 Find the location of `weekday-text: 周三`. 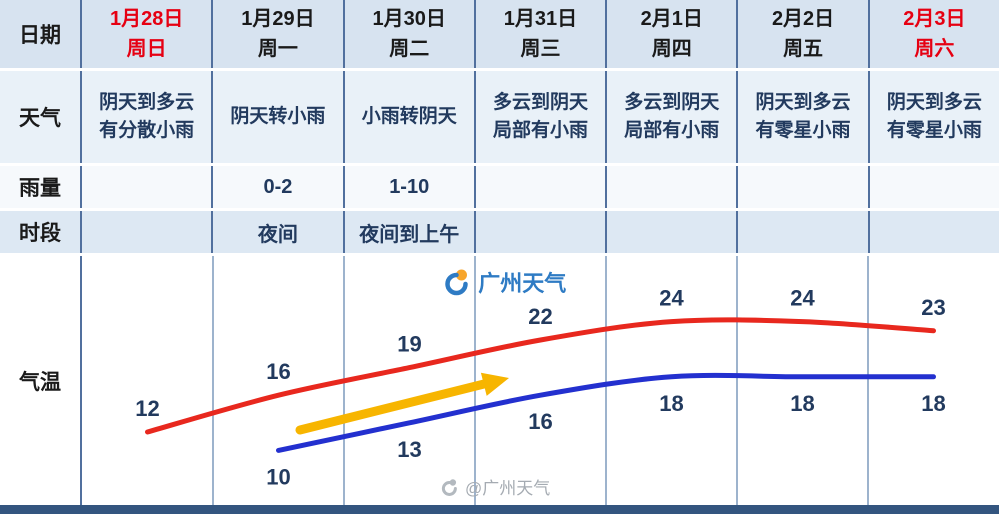

weekday-text: 周三 is located at coordinates (540, 49).